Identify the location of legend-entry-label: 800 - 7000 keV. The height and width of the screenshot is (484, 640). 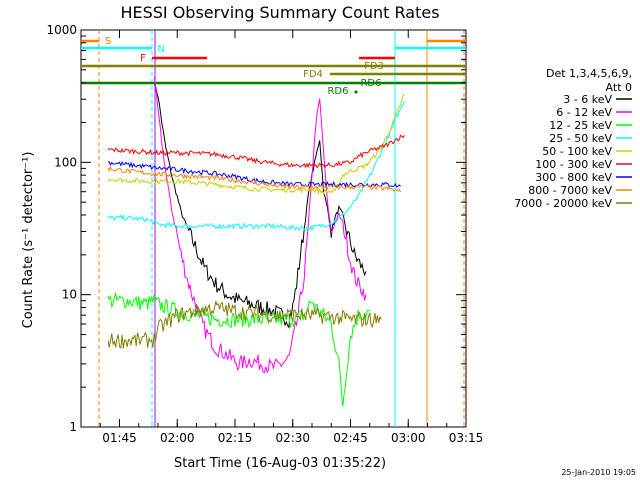
(570, 190).